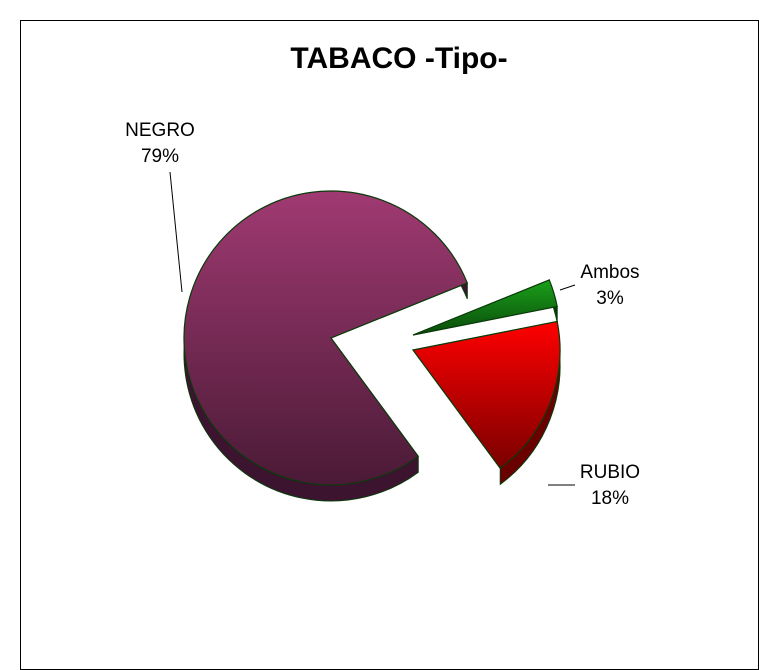  I want to click on leader-line-ambos, so click(567, 287).